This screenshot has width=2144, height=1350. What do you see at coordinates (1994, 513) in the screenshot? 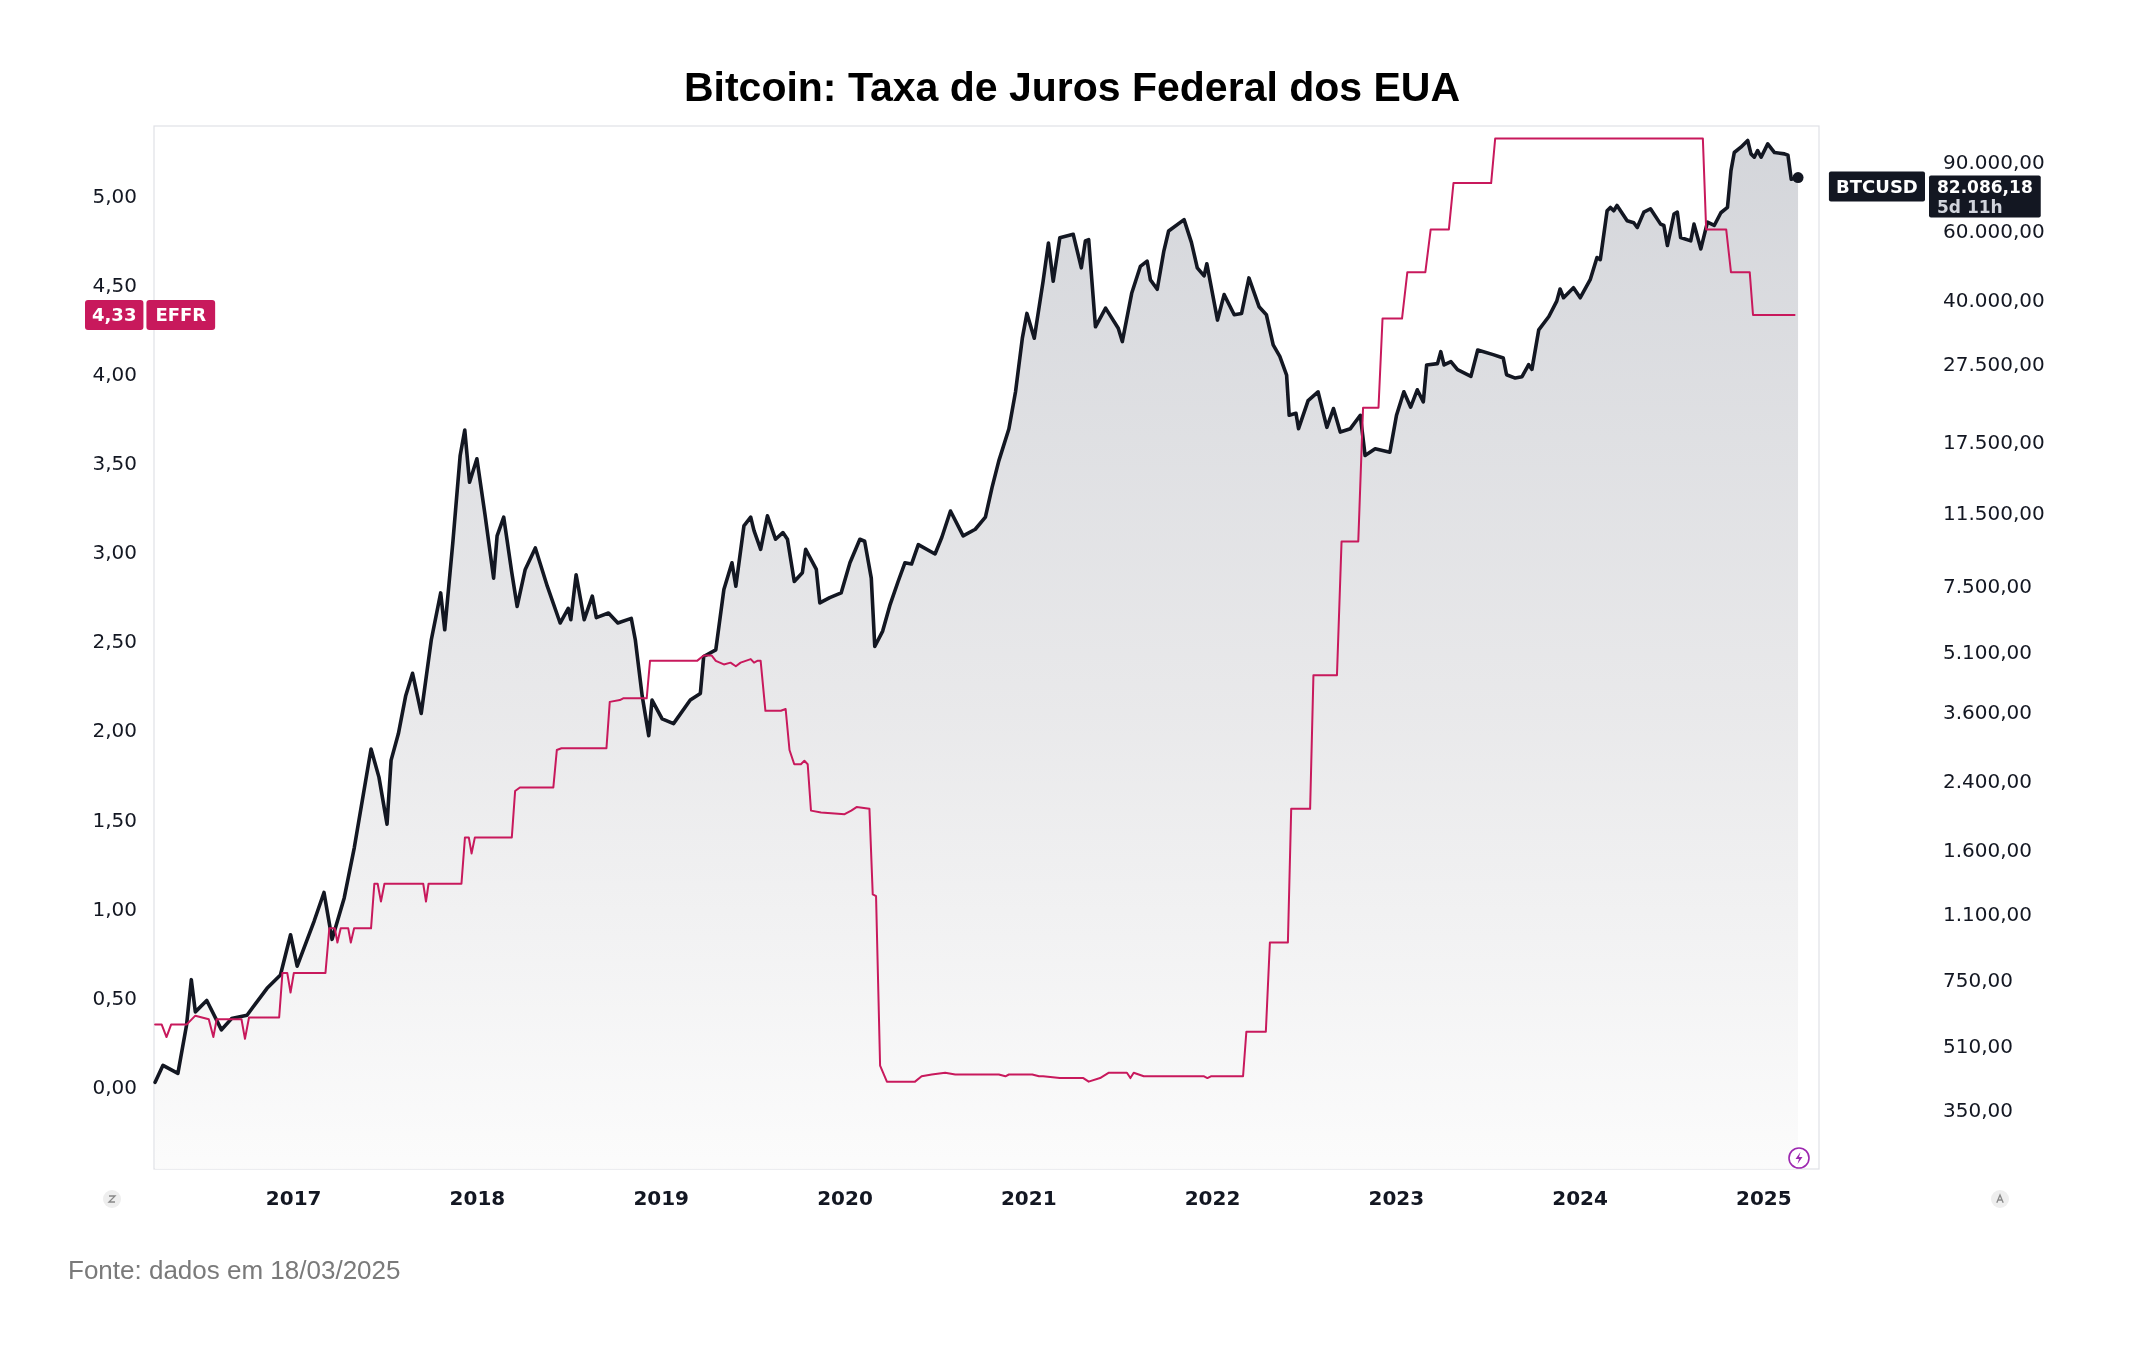
I see `y2-tick-label: 11.500,00` at bounding box center [1994, 513].